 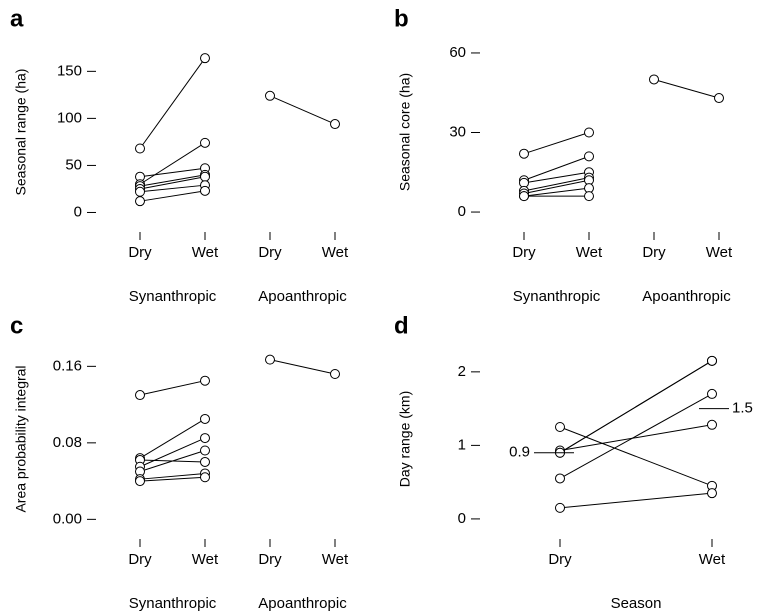 I want to click on y-tick-label: 2, so click(x=462, y=371).